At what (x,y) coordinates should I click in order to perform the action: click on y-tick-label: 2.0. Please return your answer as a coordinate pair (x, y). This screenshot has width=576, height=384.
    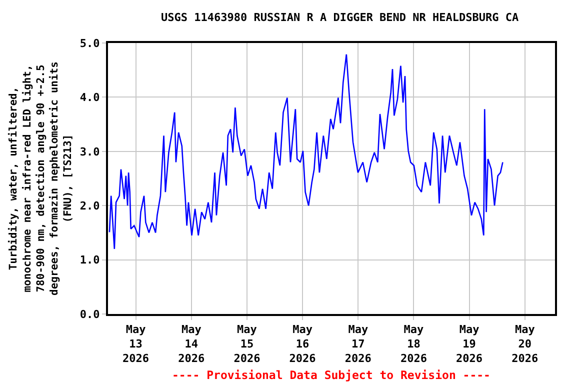
    Looking at the image, I should click on (90, 205).